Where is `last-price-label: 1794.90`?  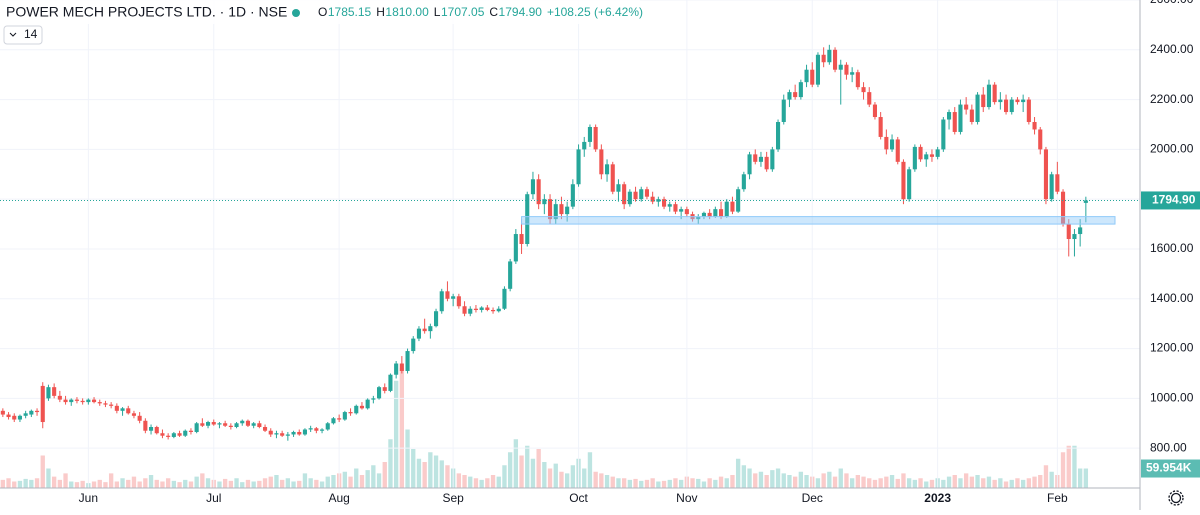
last-price-label: 1794.90 is located at coordinates (1174, 200).